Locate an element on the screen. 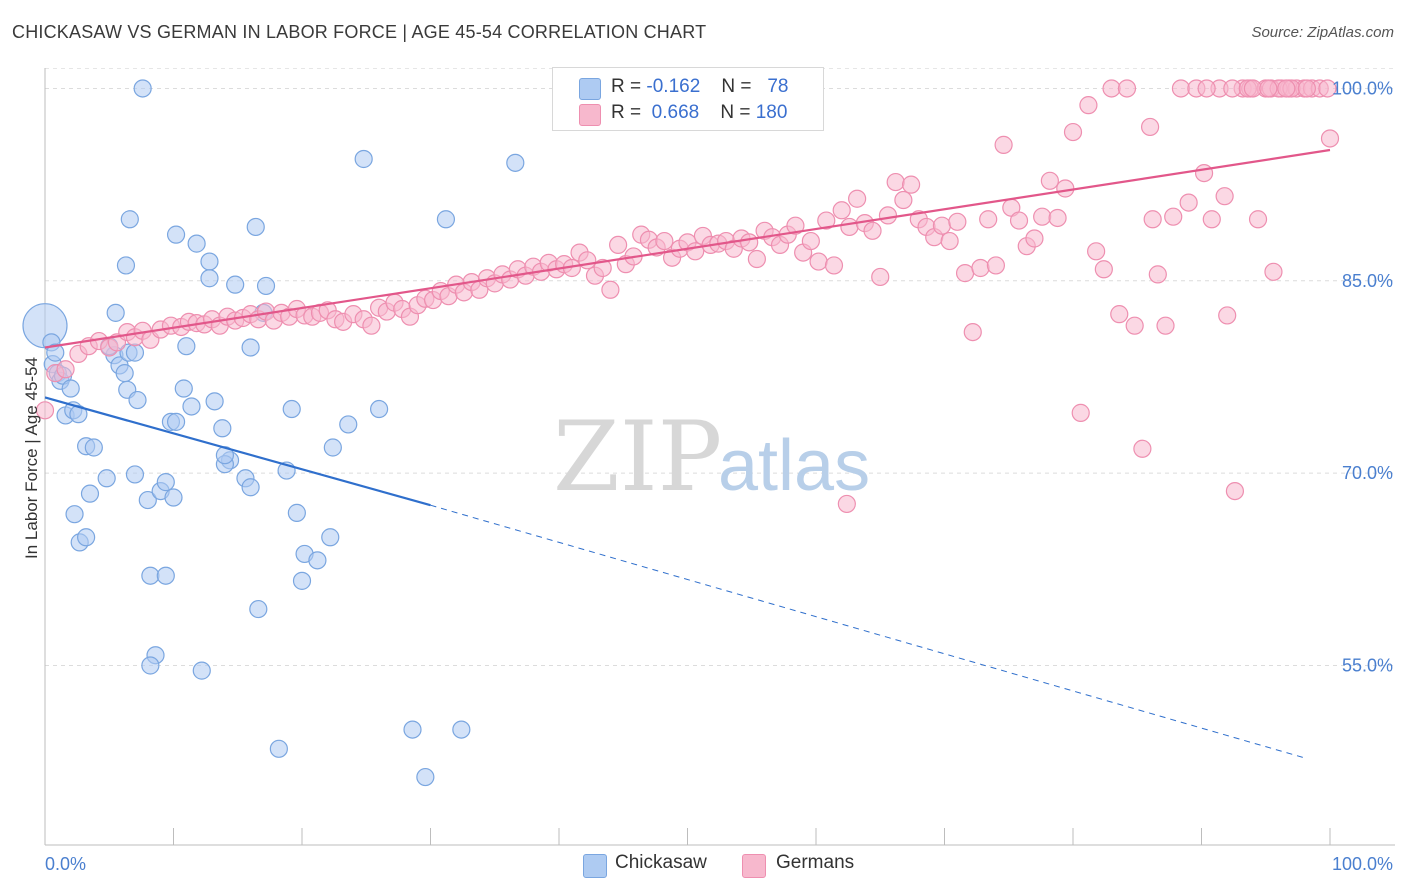 The height and width of the screenshot is (892, 1406). bottom-legend-label-chickasaw: Chickasaw is located at coordinates (661, 862).